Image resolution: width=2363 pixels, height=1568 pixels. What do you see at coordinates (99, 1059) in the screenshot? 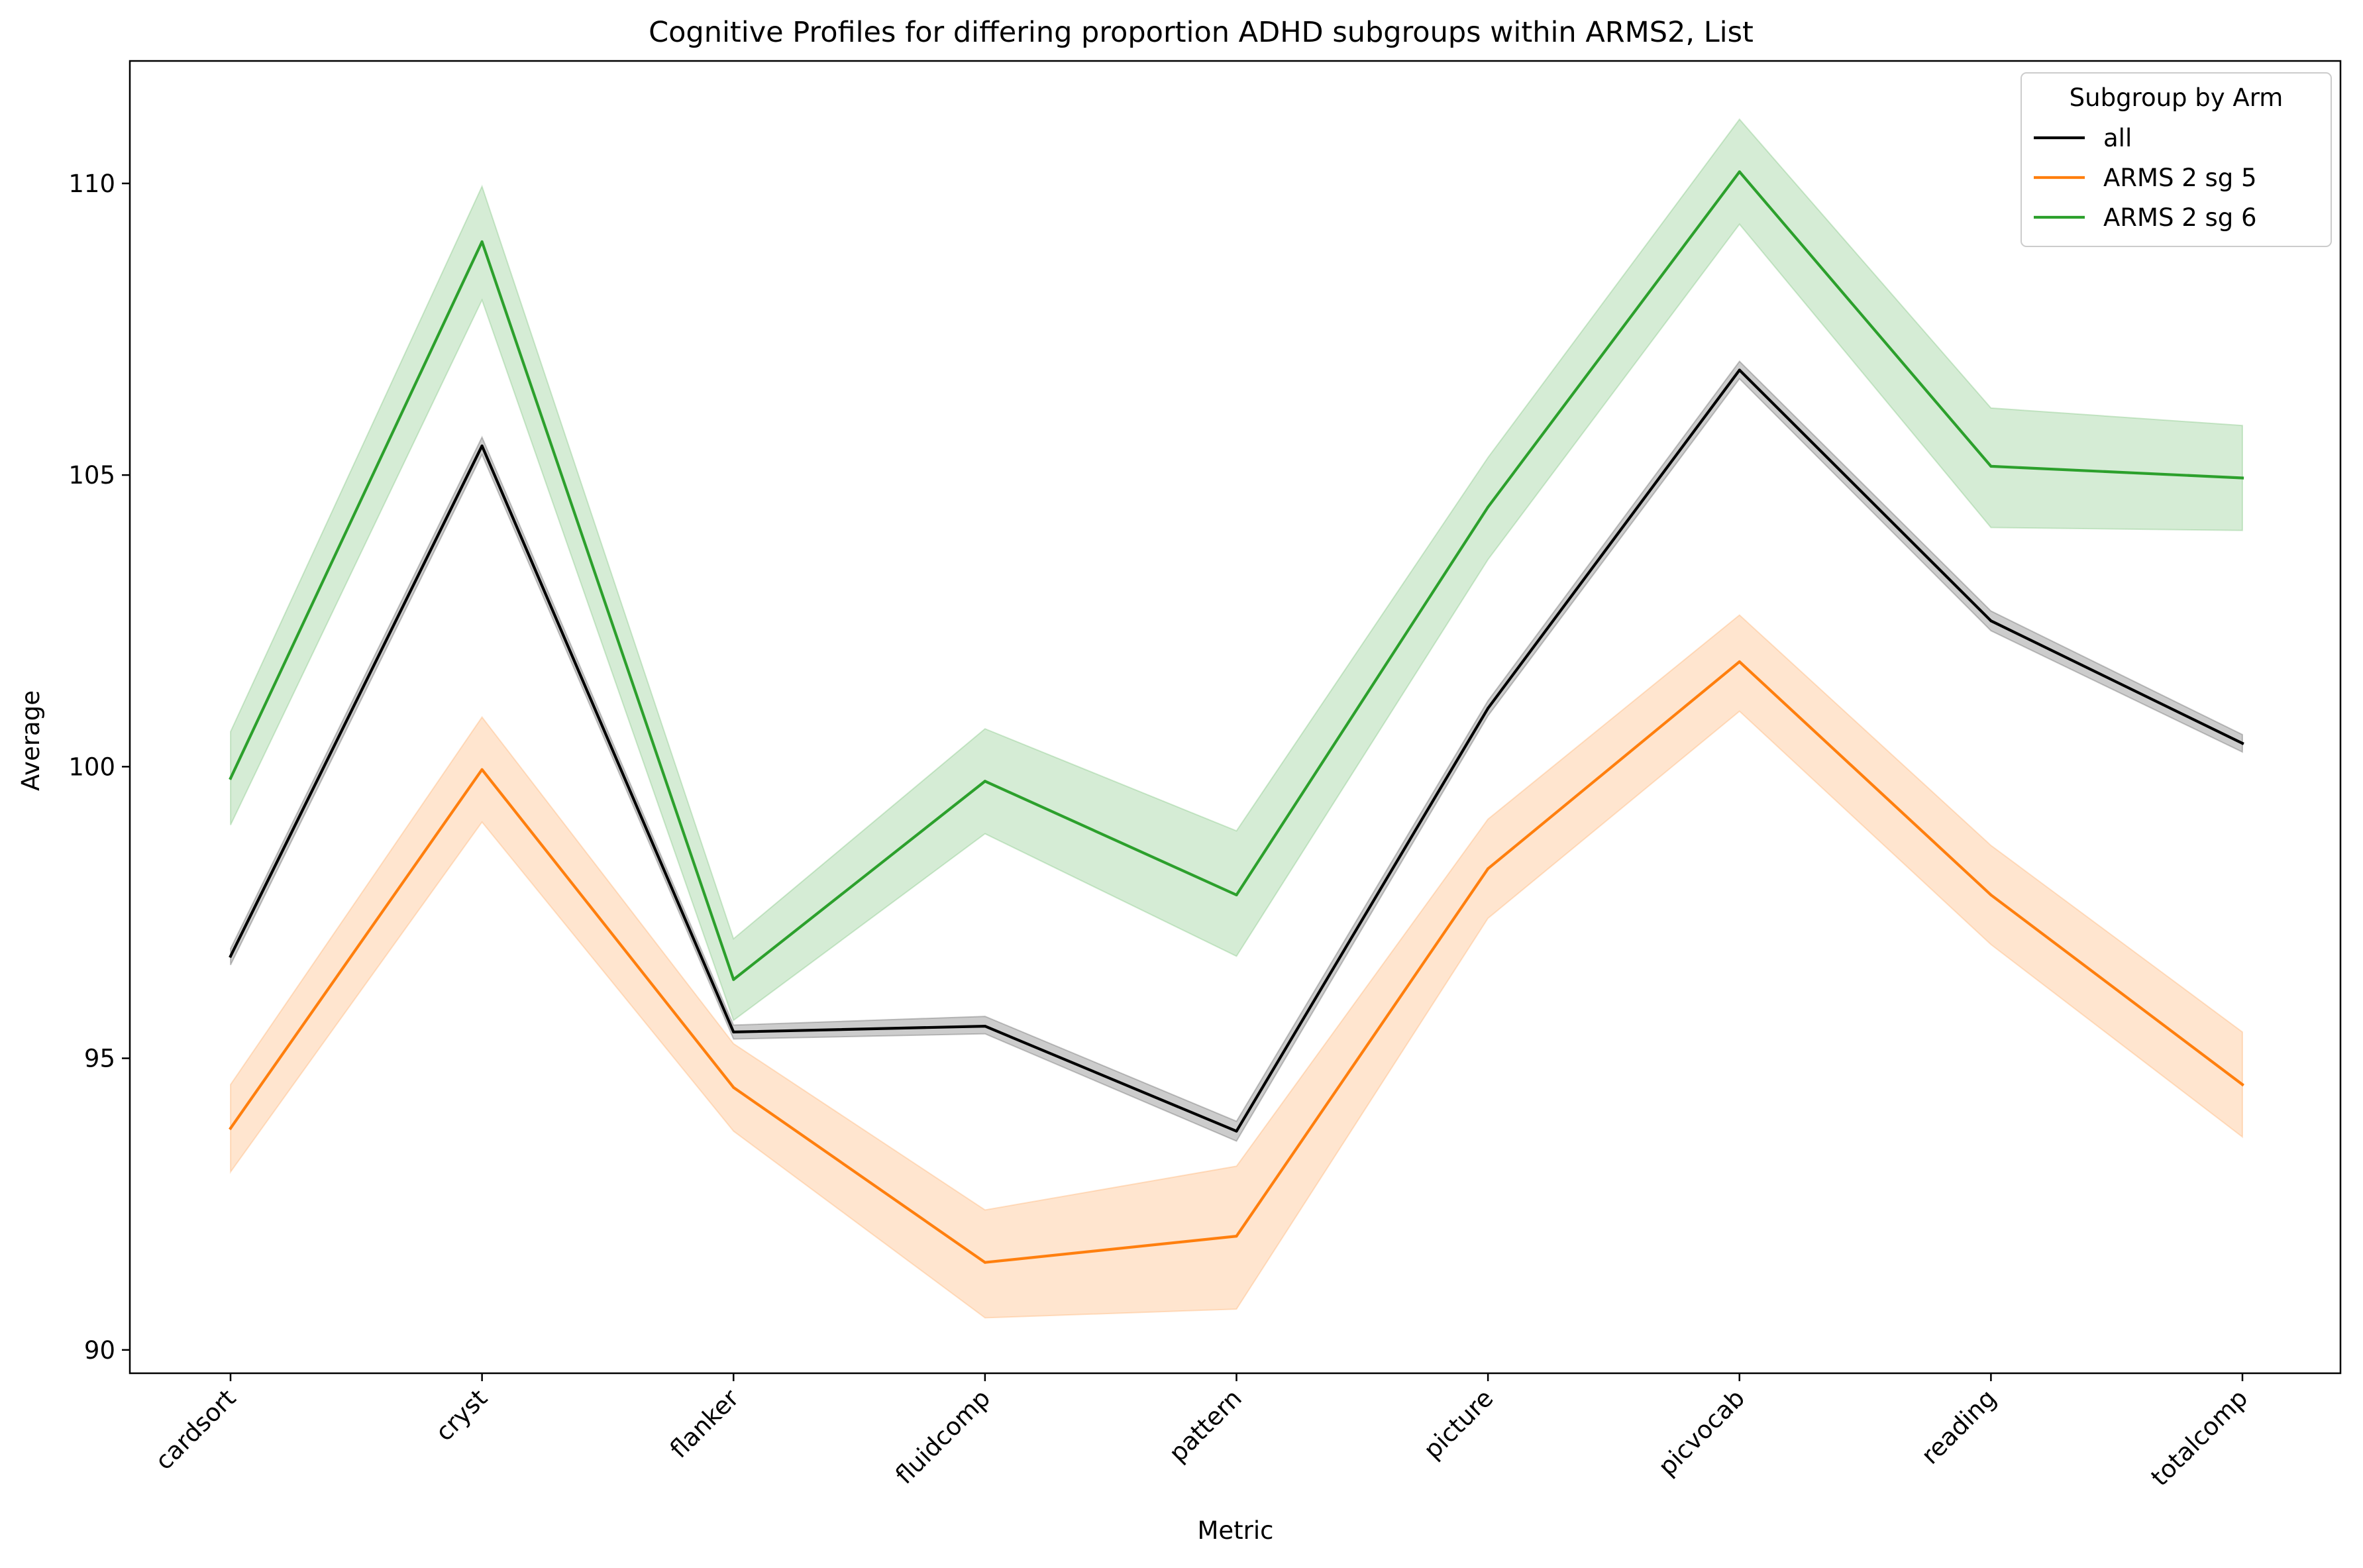
I see `y-tick-label-95: 95` at bounding box center [99, 1059].